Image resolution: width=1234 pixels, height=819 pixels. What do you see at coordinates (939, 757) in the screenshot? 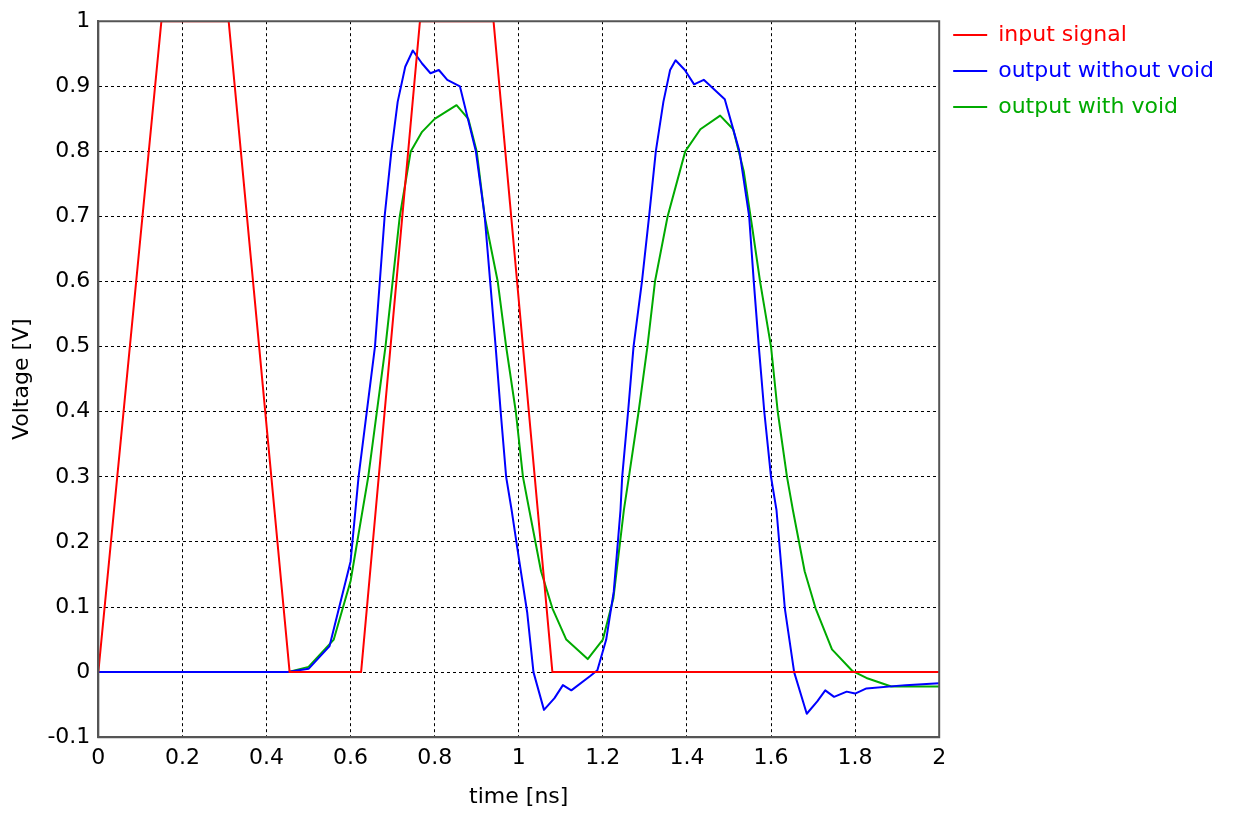
I see `x-tick-label: 2` at bounding box center [939, 757].